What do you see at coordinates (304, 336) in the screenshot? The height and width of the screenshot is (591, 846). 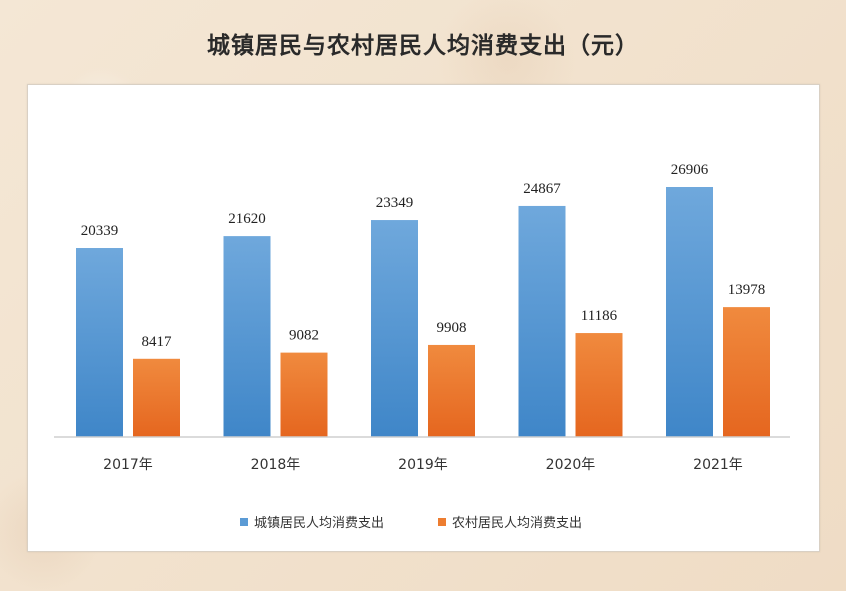 I see `rural-data-label-2: 9082` at bounding box center [304, 336].